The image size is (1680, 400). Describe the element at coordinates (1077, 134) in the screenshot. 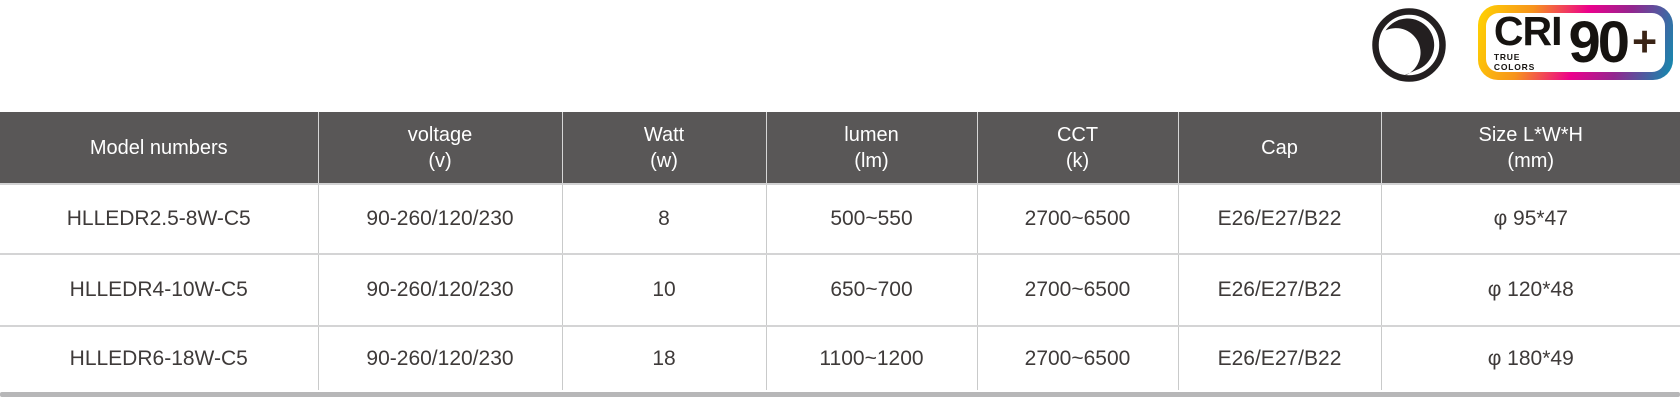

I see `column-label: CCT` at that location.